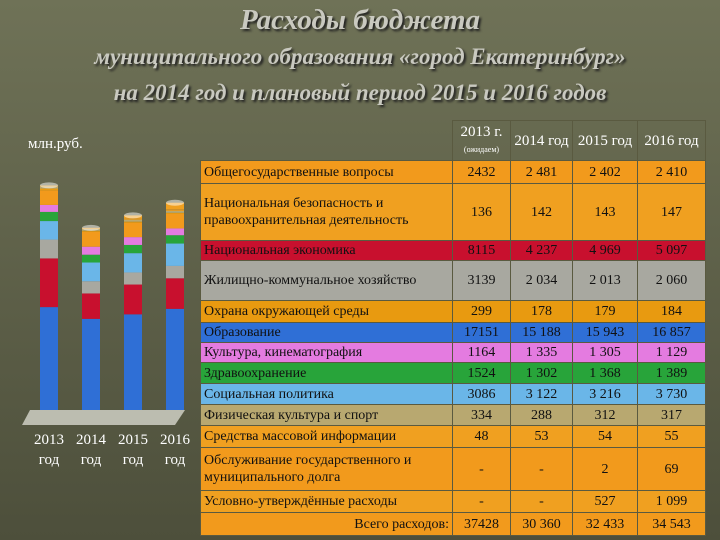 The height and width of the screenshot is (540, 720). What do you see at coordinates (481, 140) in the screenshot?
I see `header-cell: 2013 г. (ожидаем)` at bounding box center [481, 140].